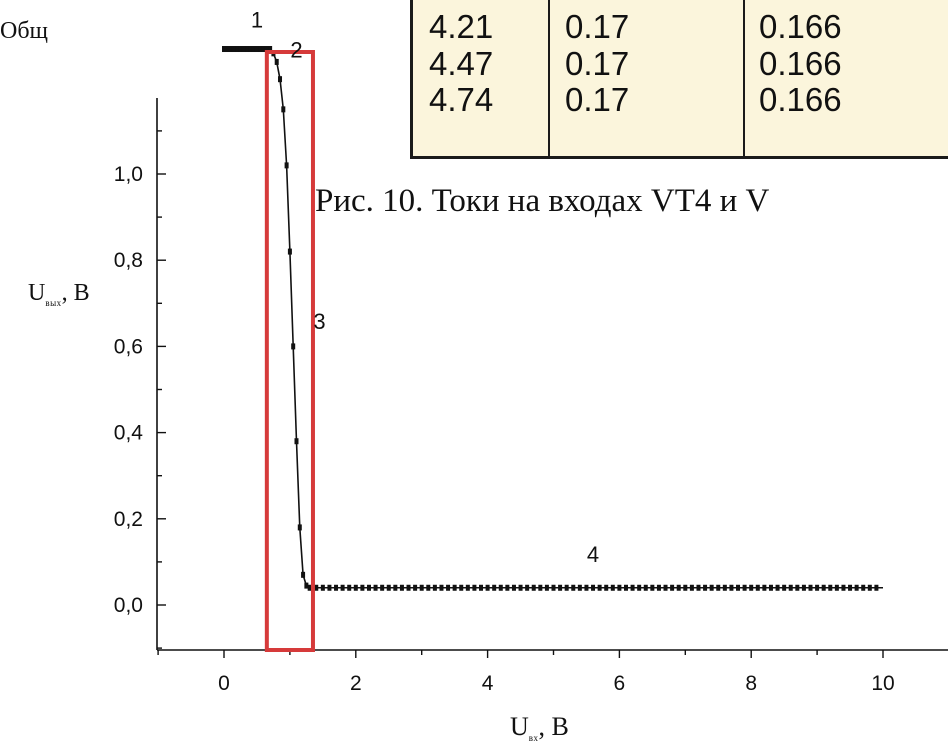  What do you see at coordinates (751, 683) in the screenshot?
I see `x-tick-label: 8` at bounding box center [751, 683].